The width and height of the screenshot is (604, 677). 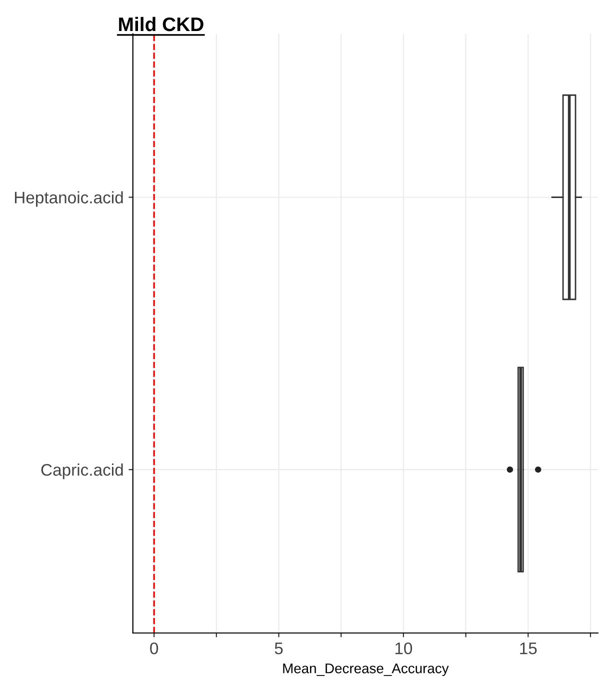 What do you see at coordinates (68, 199) in the screenshot?
I see `y-tick-label: Heptanoic.acid` at bounding box center [68, 199].